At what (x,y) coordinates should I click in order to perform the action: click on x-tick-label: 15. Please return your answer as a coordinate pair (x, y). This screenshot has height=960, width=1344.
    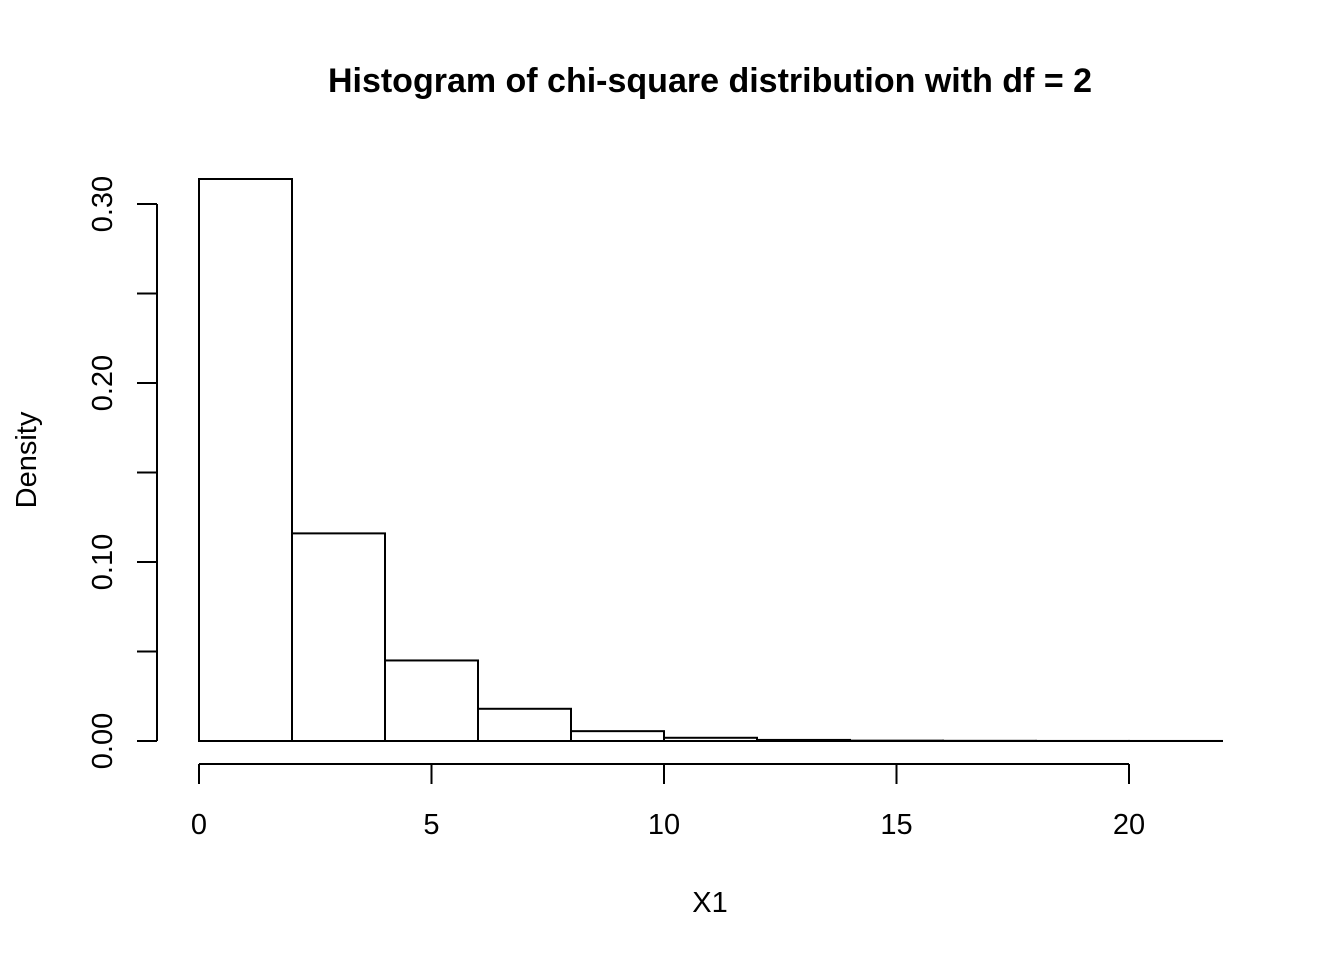
    Looking at the image, I should click on (896, 825).